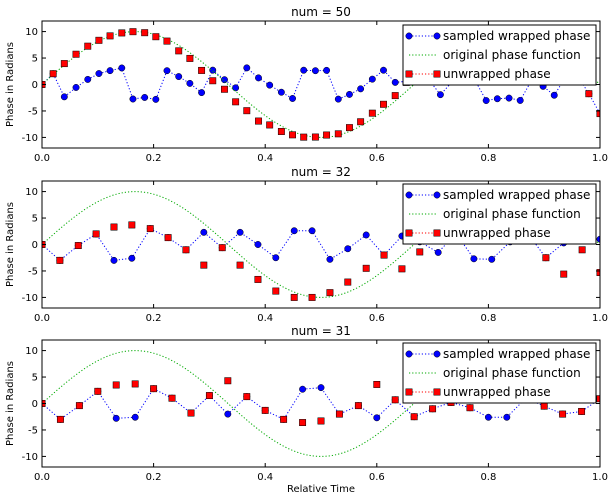 Image resolution: width=615 pixels, height=499 pixels. Describe the element at coordinates (321, 12) in the screenshot. I see `panel-title: num = 50` at that location.